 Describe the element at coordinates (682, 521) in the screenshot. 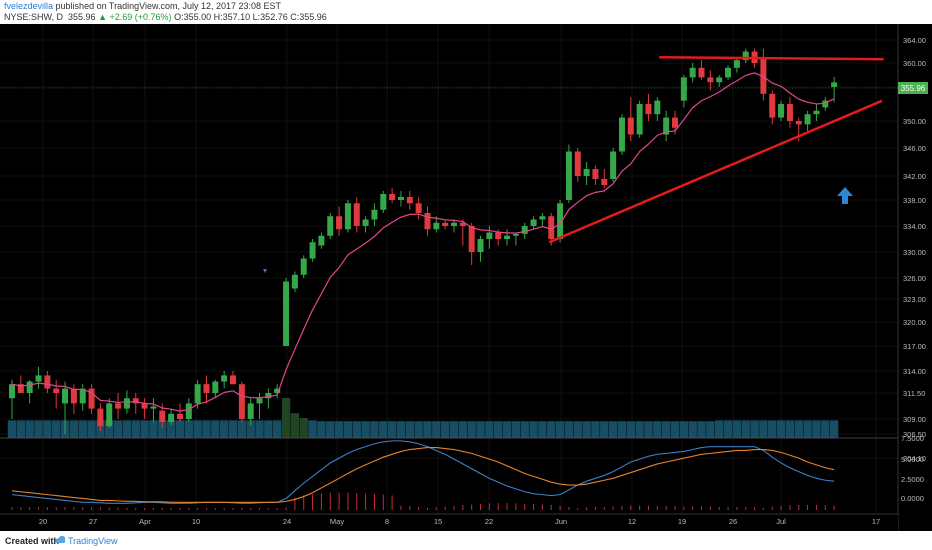

I see `time-tick-label: 19` at that location.